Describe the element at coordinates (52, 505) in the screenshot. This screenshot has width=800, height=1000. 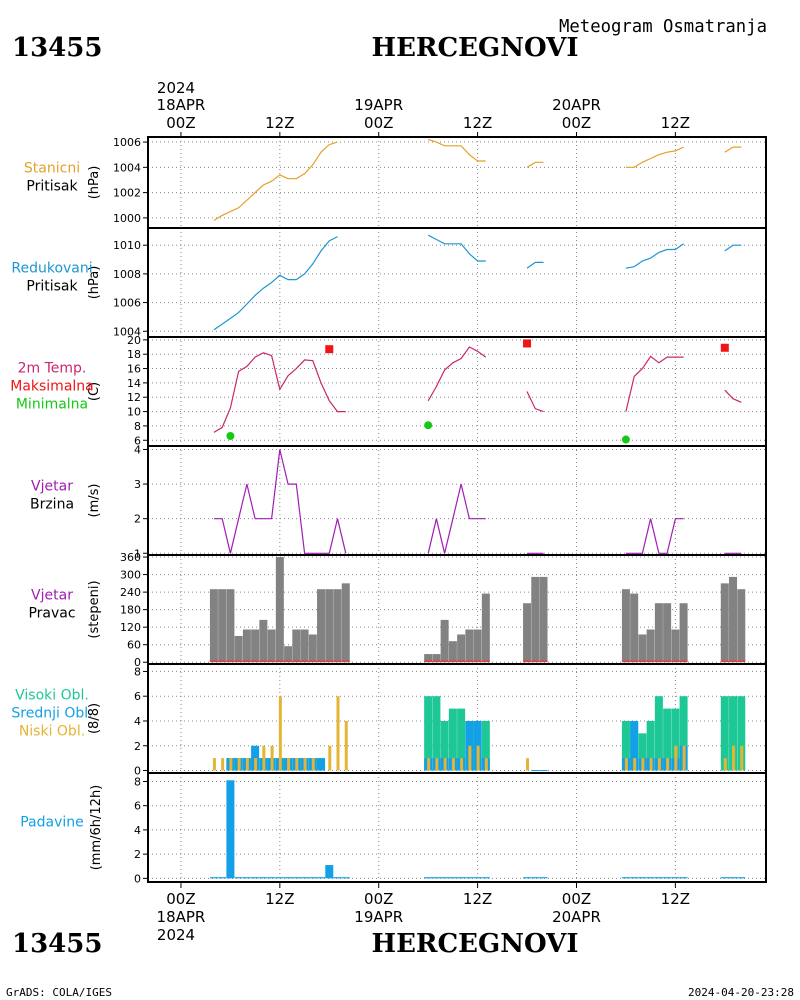
I see `panel-title-line: Brzina` at that location.